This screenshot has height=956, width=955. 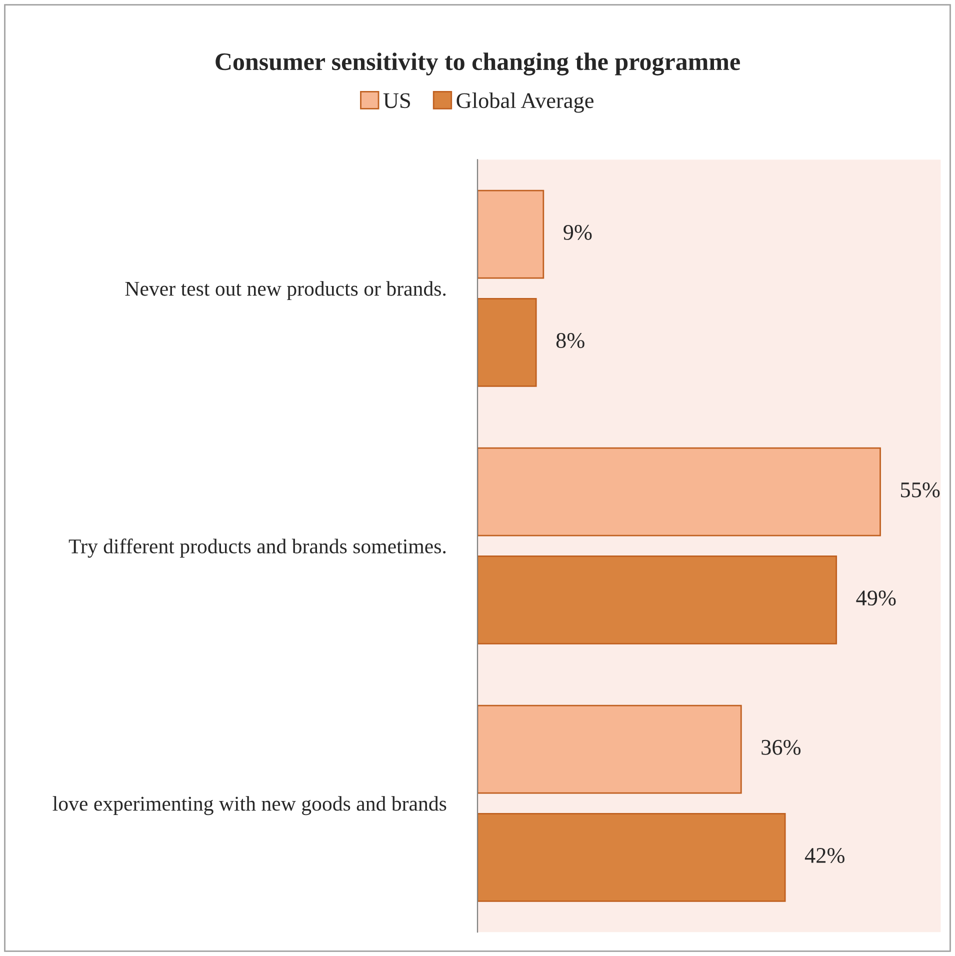 I want to click on legend-label: US, so click(x=396, y=100).